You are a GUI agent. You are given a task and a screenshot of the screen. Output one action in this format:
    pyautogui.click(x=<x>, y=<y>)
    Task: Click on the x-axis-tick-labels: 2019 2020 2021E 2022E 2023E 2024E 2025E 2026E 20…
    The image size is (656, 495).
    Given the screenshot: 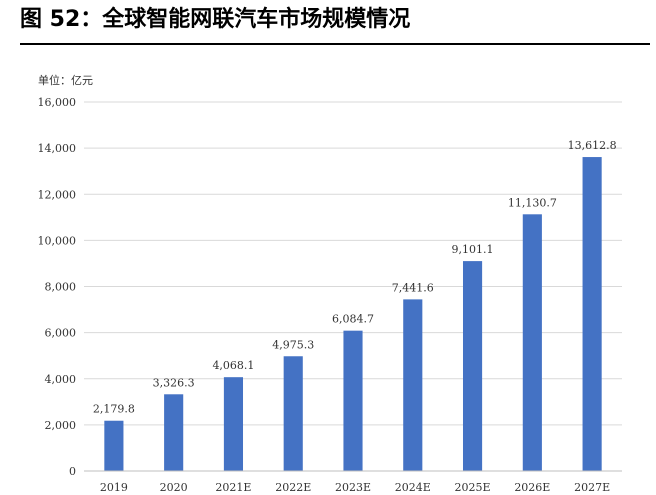 What is the action you would take?
    pyautogui.click(x=355, y=487)
    